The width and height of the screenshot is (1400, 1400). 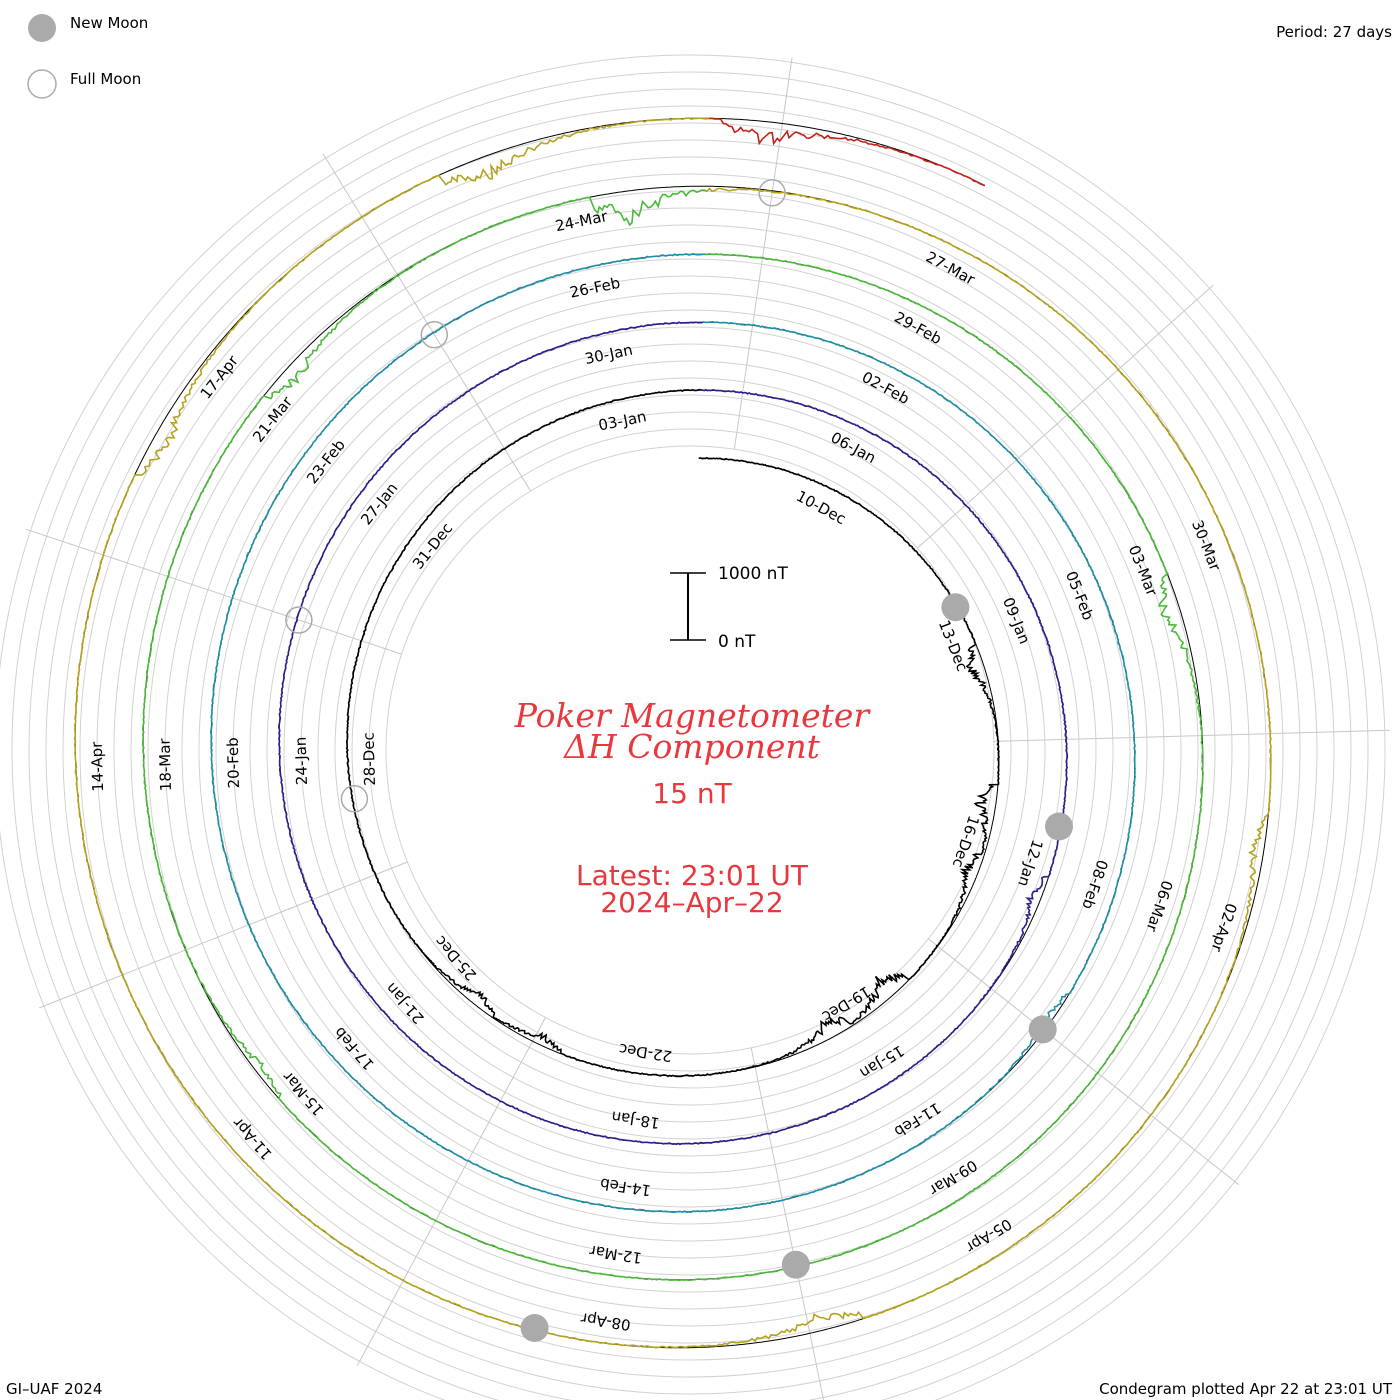 What do you see at coordinates (1143, 571) in the screenshot?
I see `date-label: 03-Mar` at bounding box center [1143, 571].